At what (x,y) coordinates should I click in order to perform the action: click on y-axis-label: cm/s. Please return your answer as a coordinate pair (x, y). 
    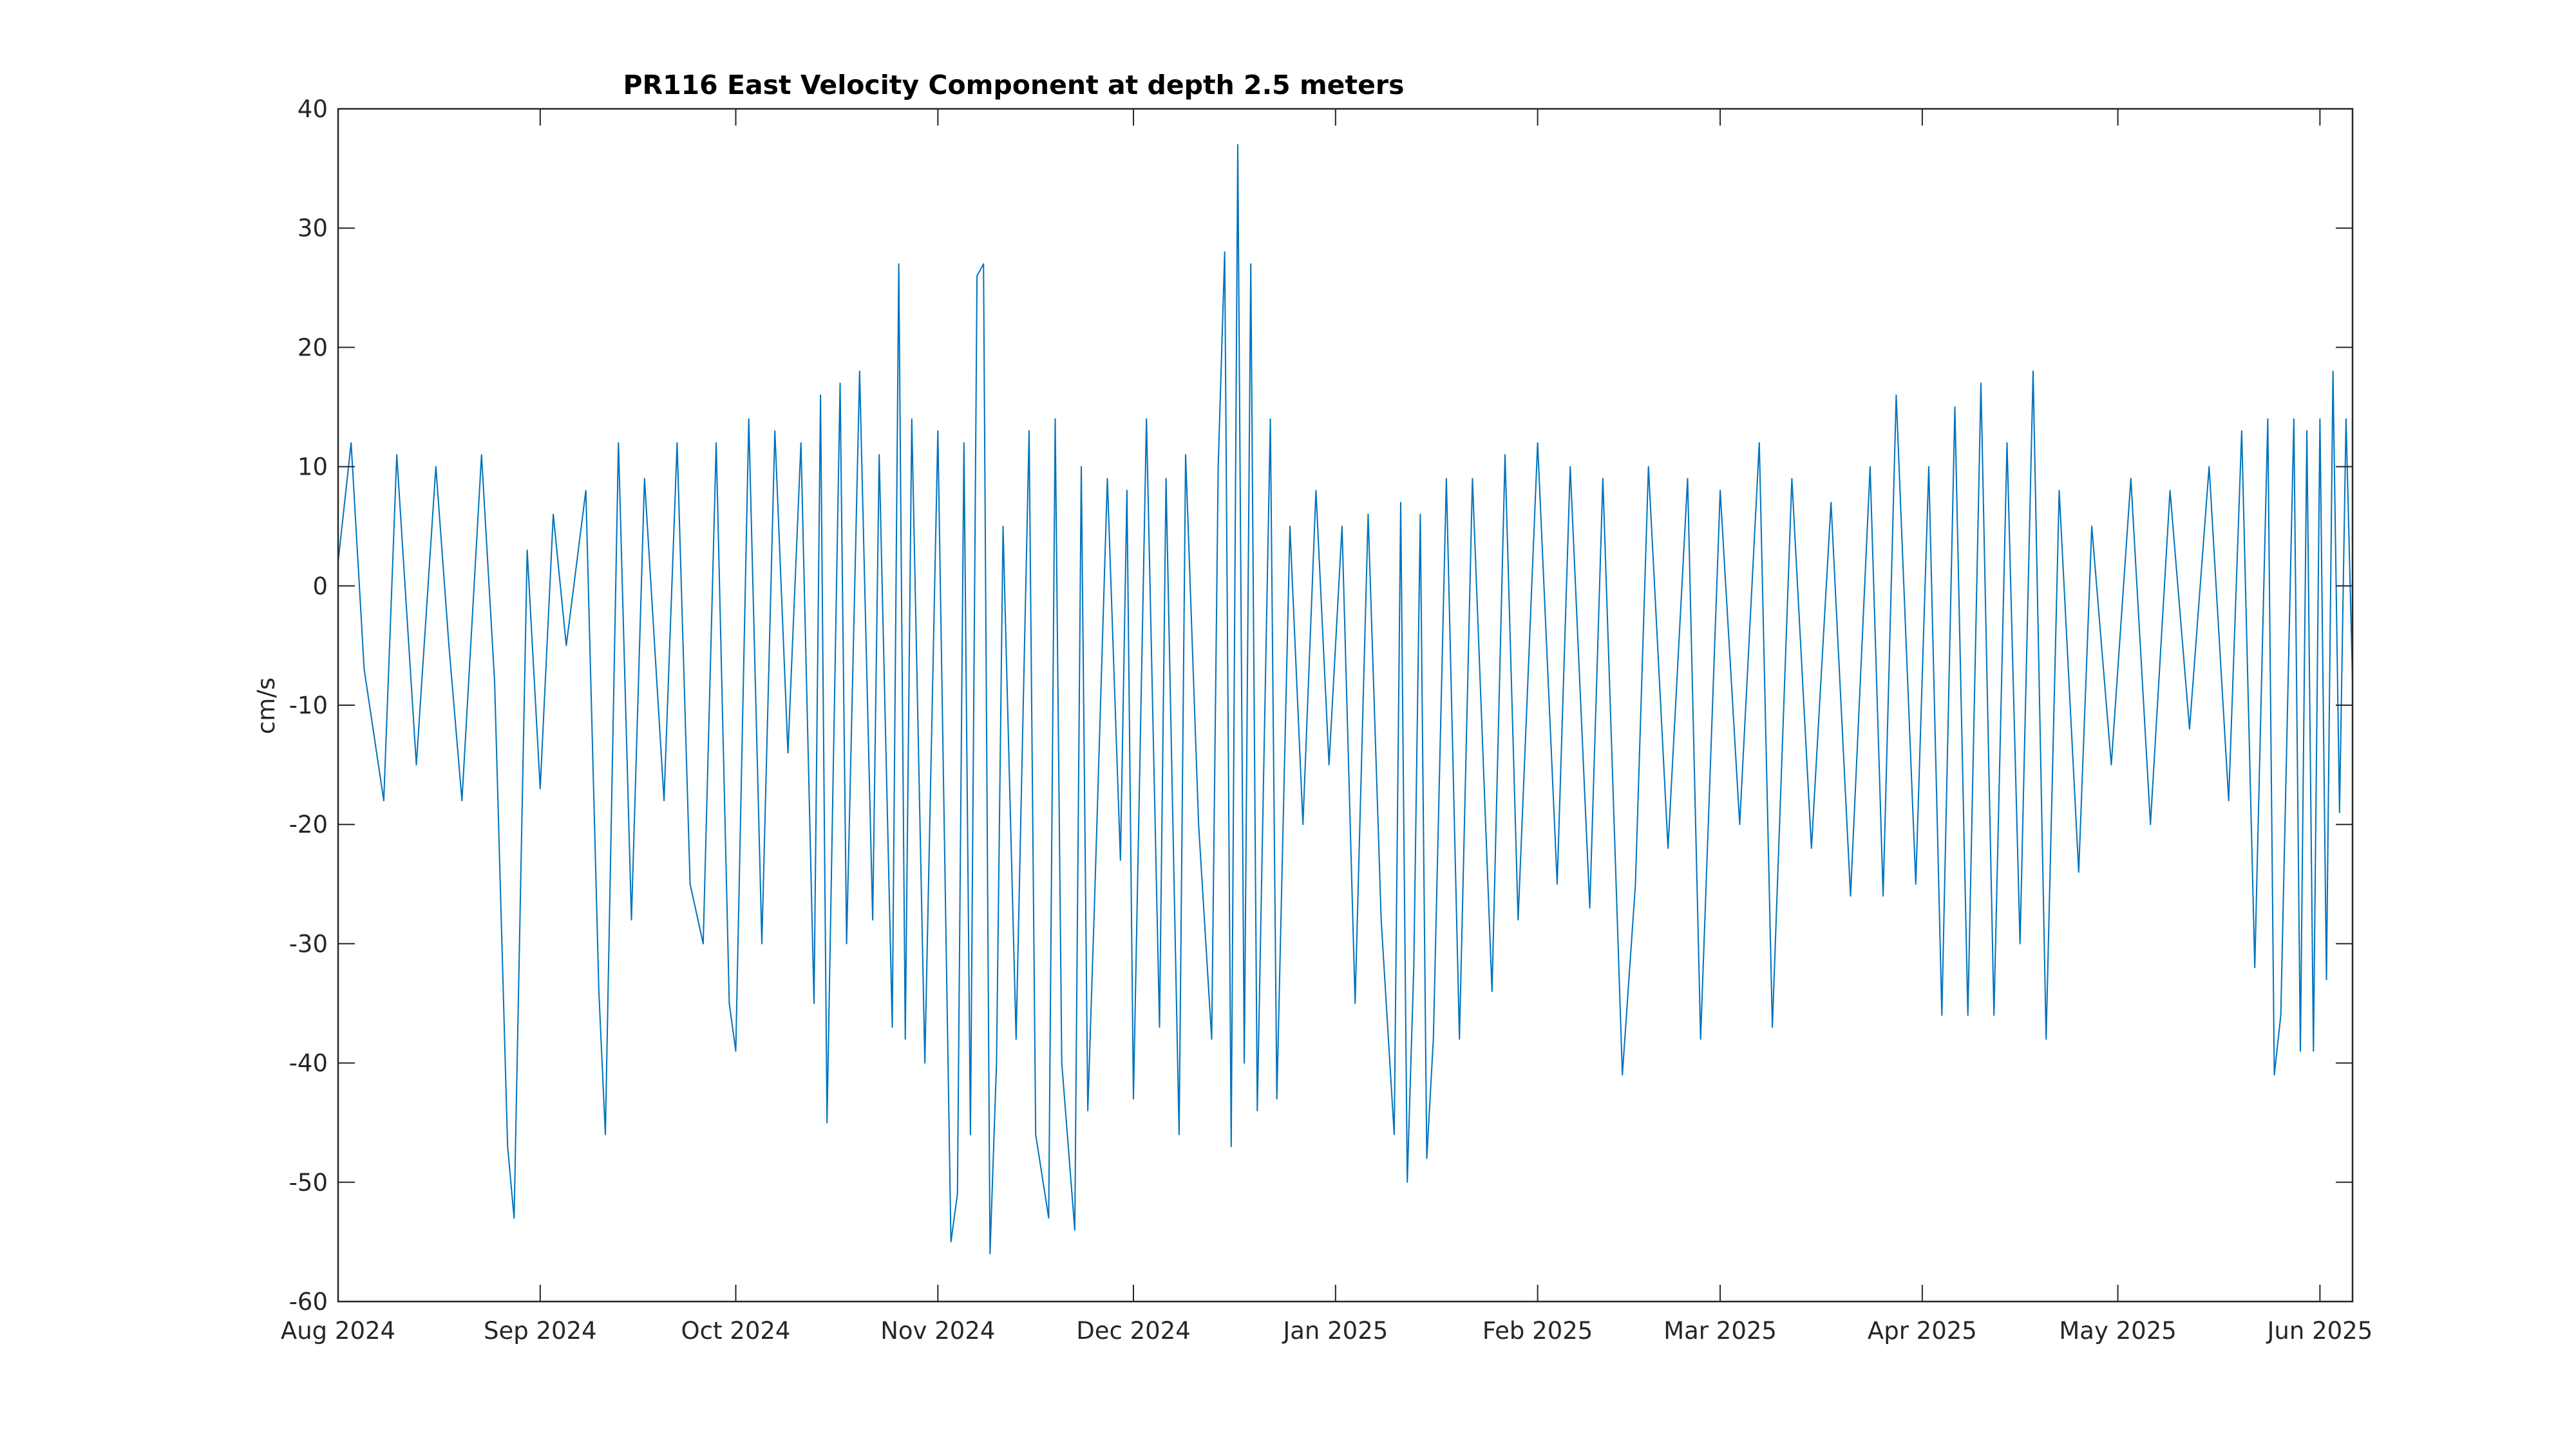
    Looking at the image, I should click on (266, 706).